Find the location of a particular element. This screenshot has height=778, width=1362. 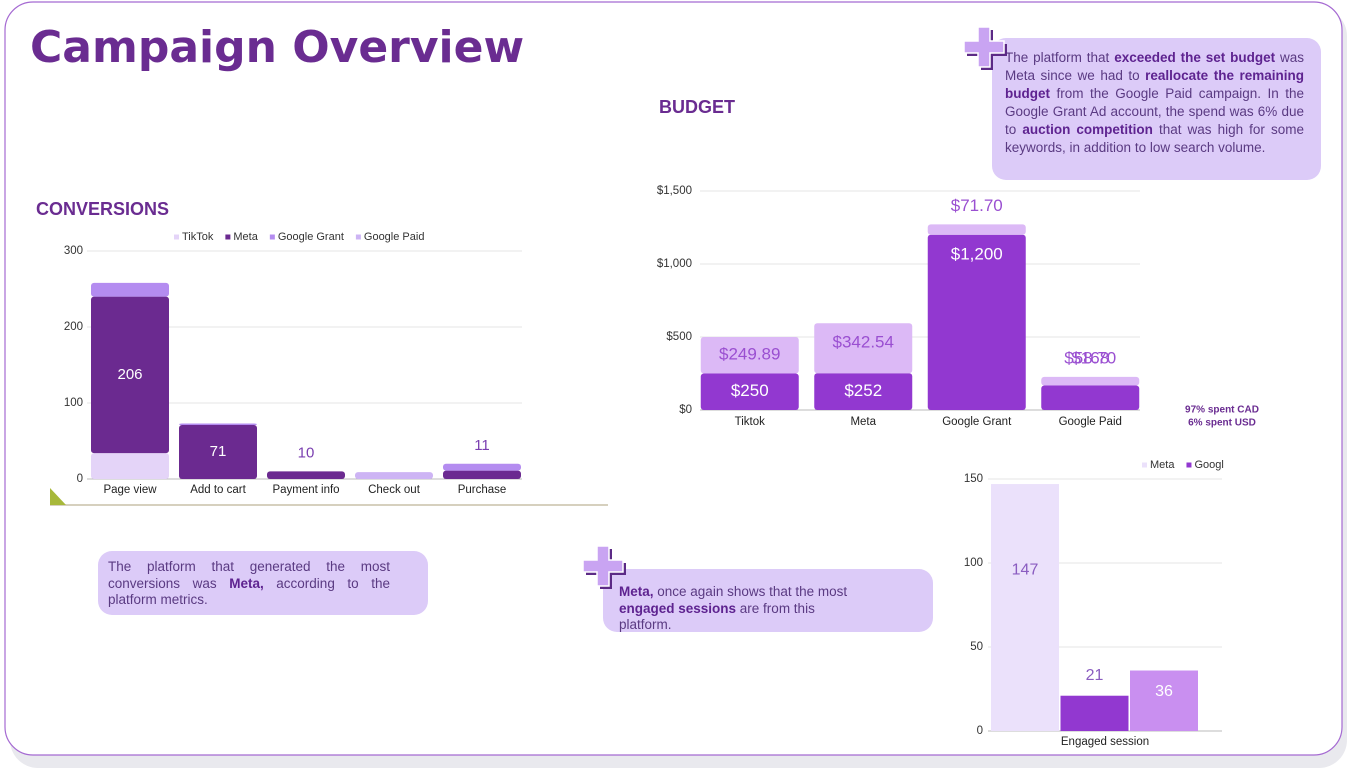

data-label: $71.70 is located at coordinates (977, 205).